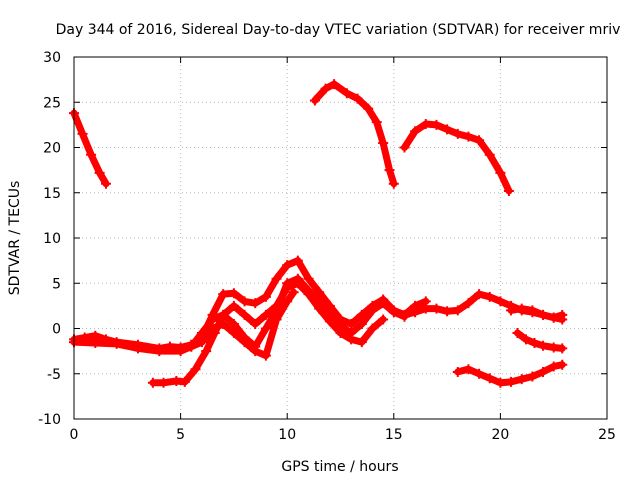 The image size is (640, 480). What do you see at coordinates (180, 435) in the screenshot?
I see `x-tick-label: 5` at bounding box center [180, 435].